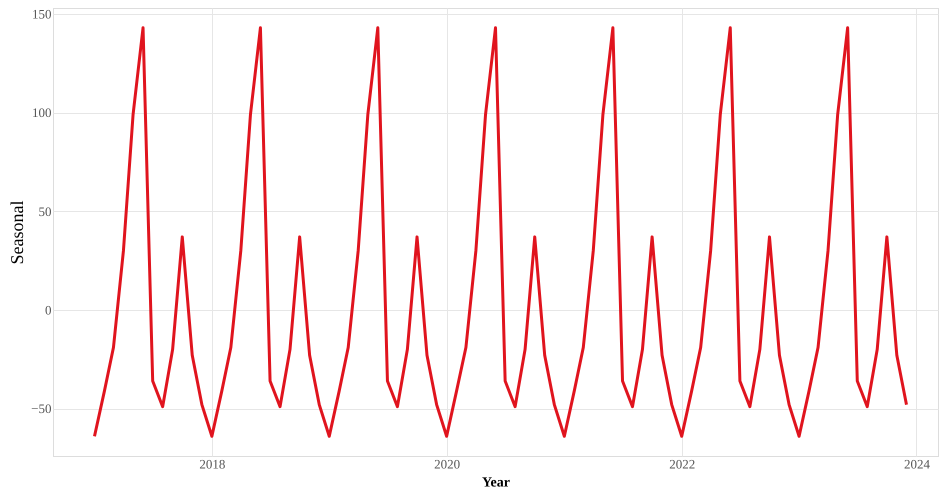 Image resolution: width=948 pixels, height=495 pixels. Describe the element at coordinates (447, 464) in the screenshot. I see `x-tick-label: 2020` at that location.